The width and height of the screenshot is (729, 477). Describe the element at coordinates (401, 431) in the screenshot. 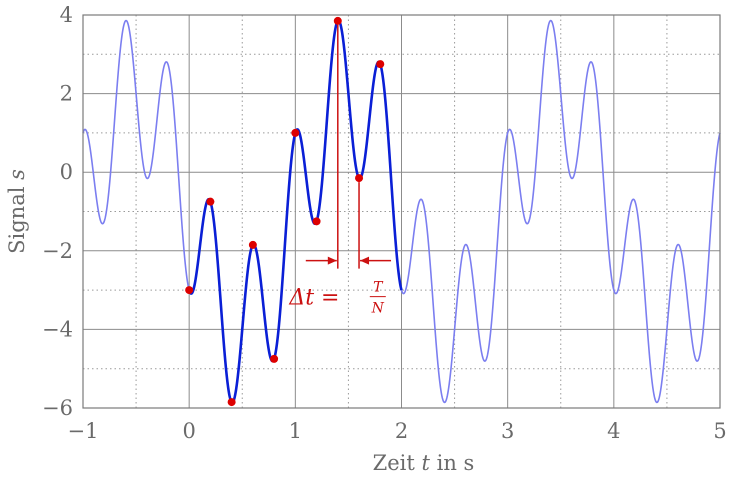

I see `x-tick-label: 2` at that location.